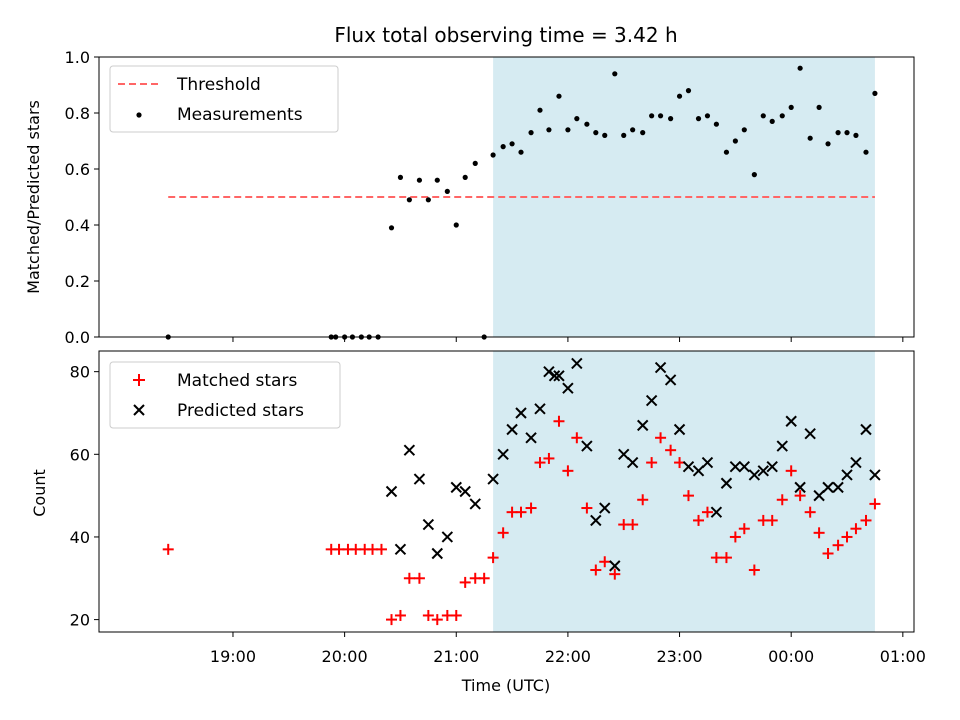  Describe the element at coordinates (84, 496) in the screenshot. I see `count-y-ticks: 20 40 60 80` at that location.